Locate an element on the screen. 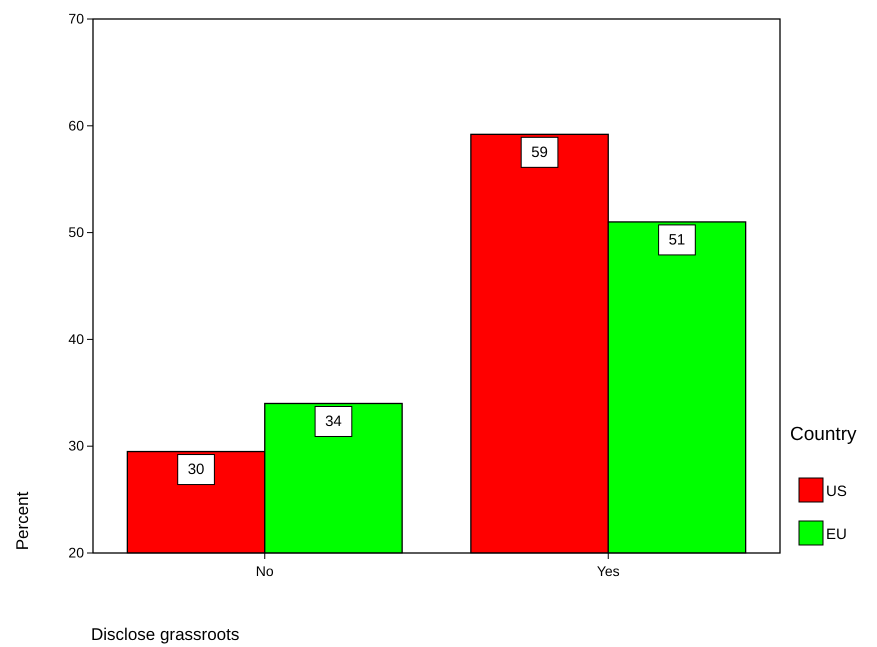  data-label: 51 is located at coordinates (677, 239).